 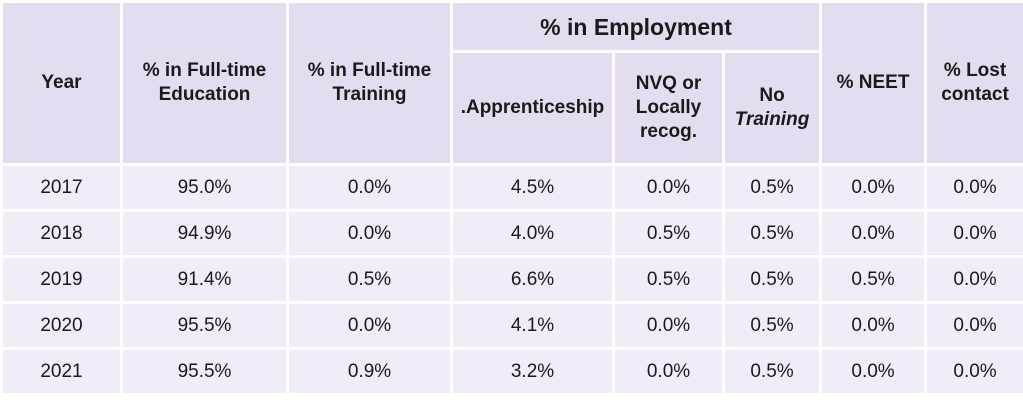 I want to click on header-lost-contact: % Lost contact, so click(x=973, y=83).